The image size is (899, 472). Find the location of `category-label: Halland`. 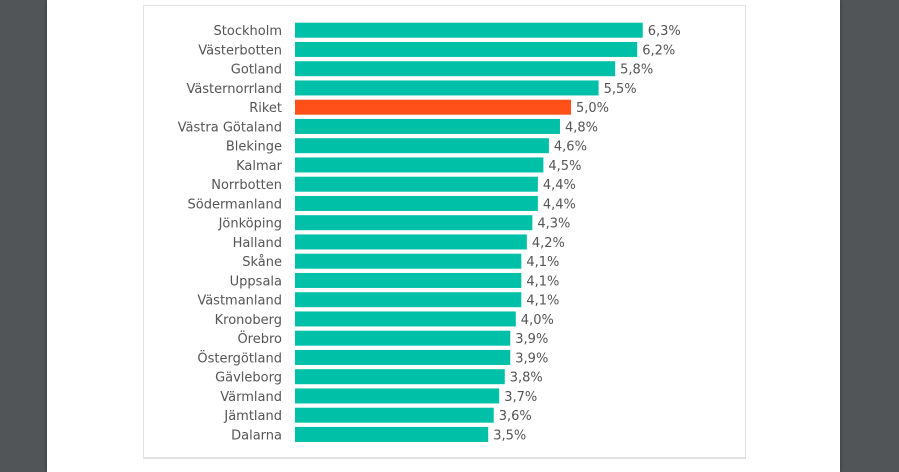

category-label: Halland is located at coordinates (257, 243).